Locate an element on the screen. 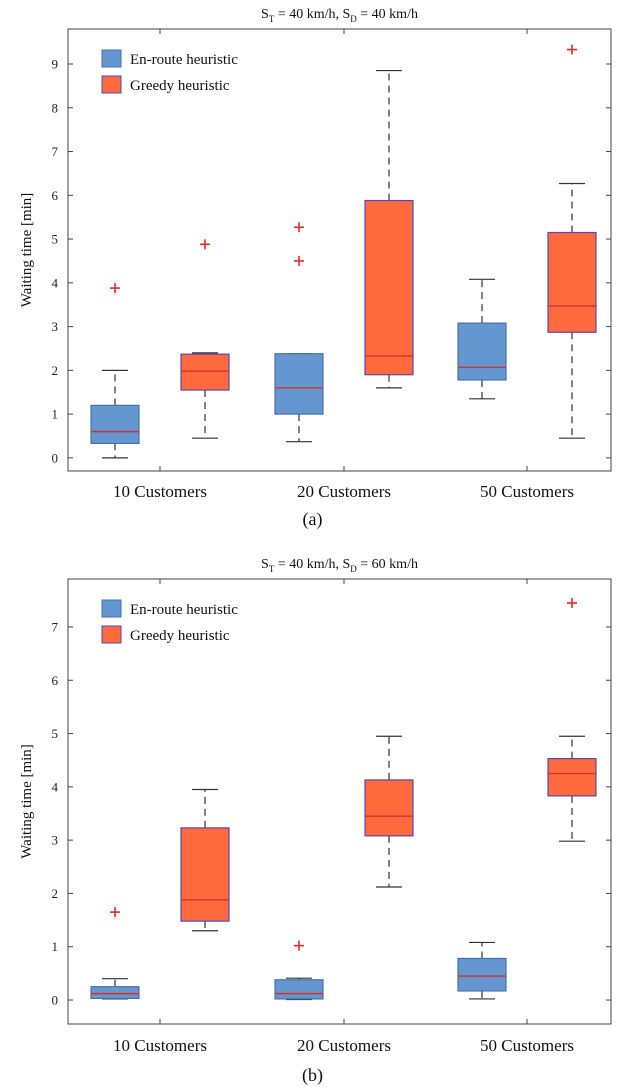 The width and height of the screenshot is (632, 1091). chart-title: ST = 40 km/h, SD = 60 km/h is located at coordinates (339, 565).